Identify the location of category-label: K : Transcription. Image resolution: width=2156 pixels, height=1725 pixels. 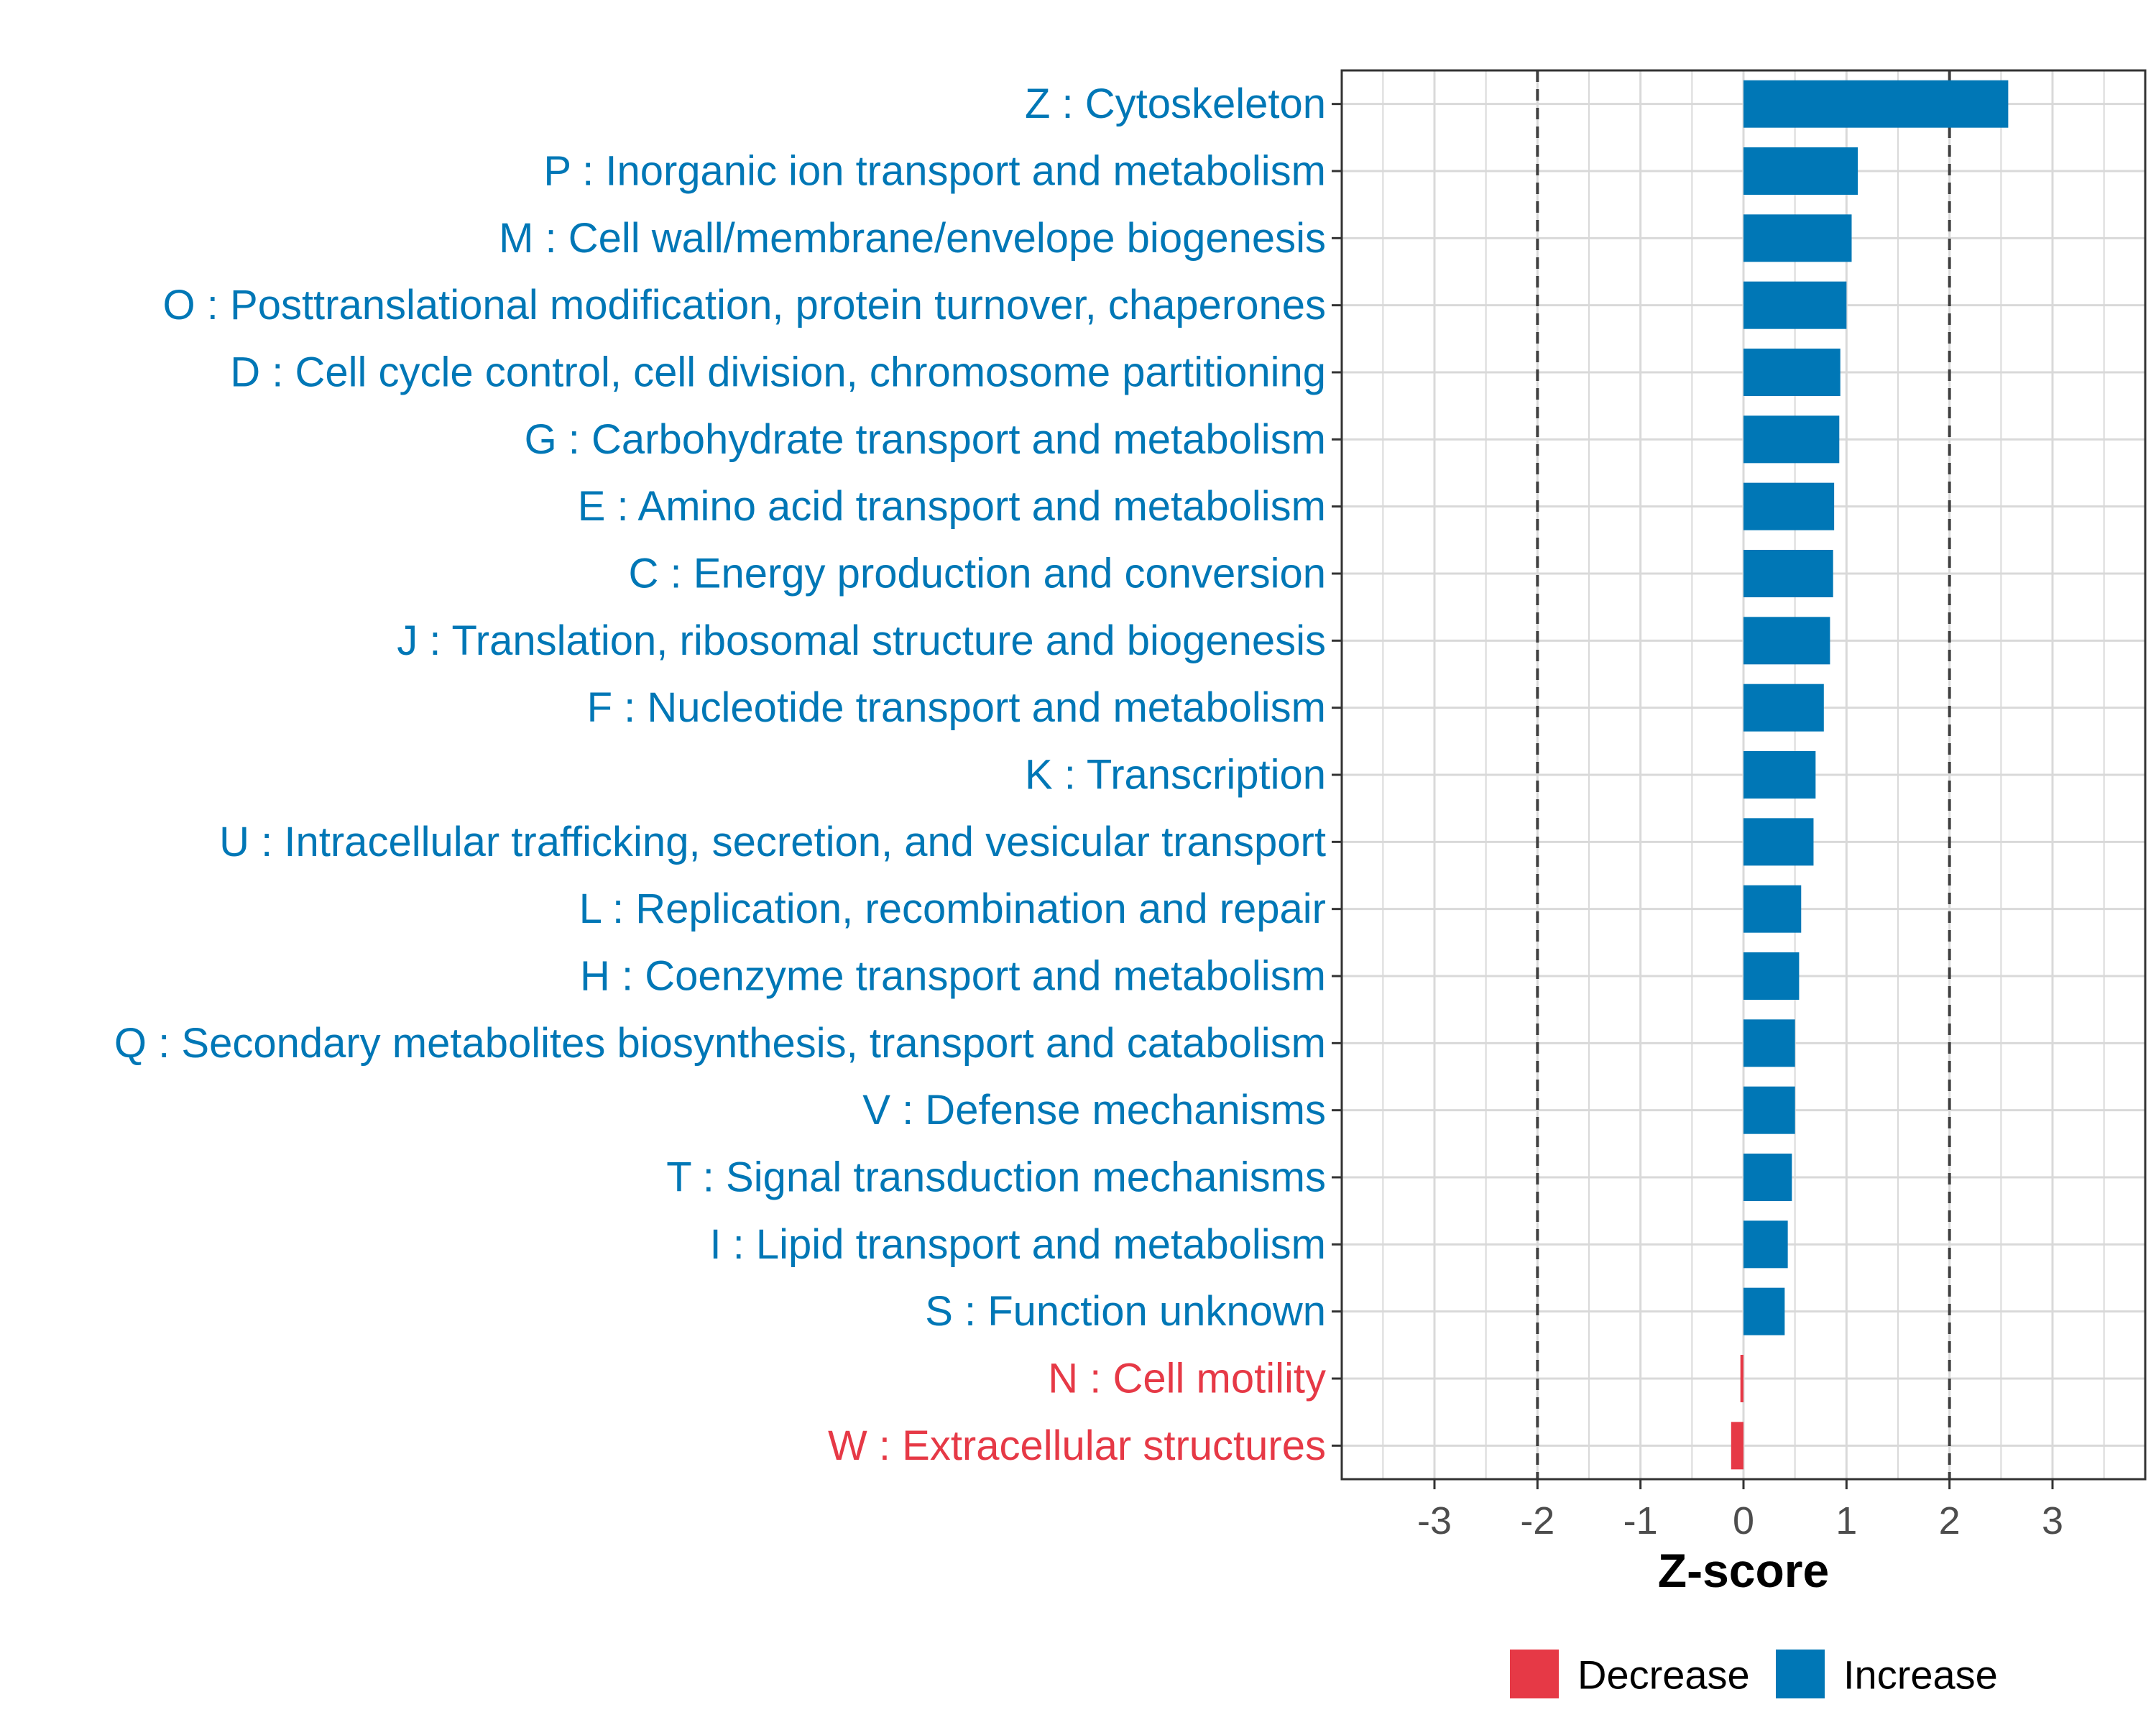
(1176, 775).